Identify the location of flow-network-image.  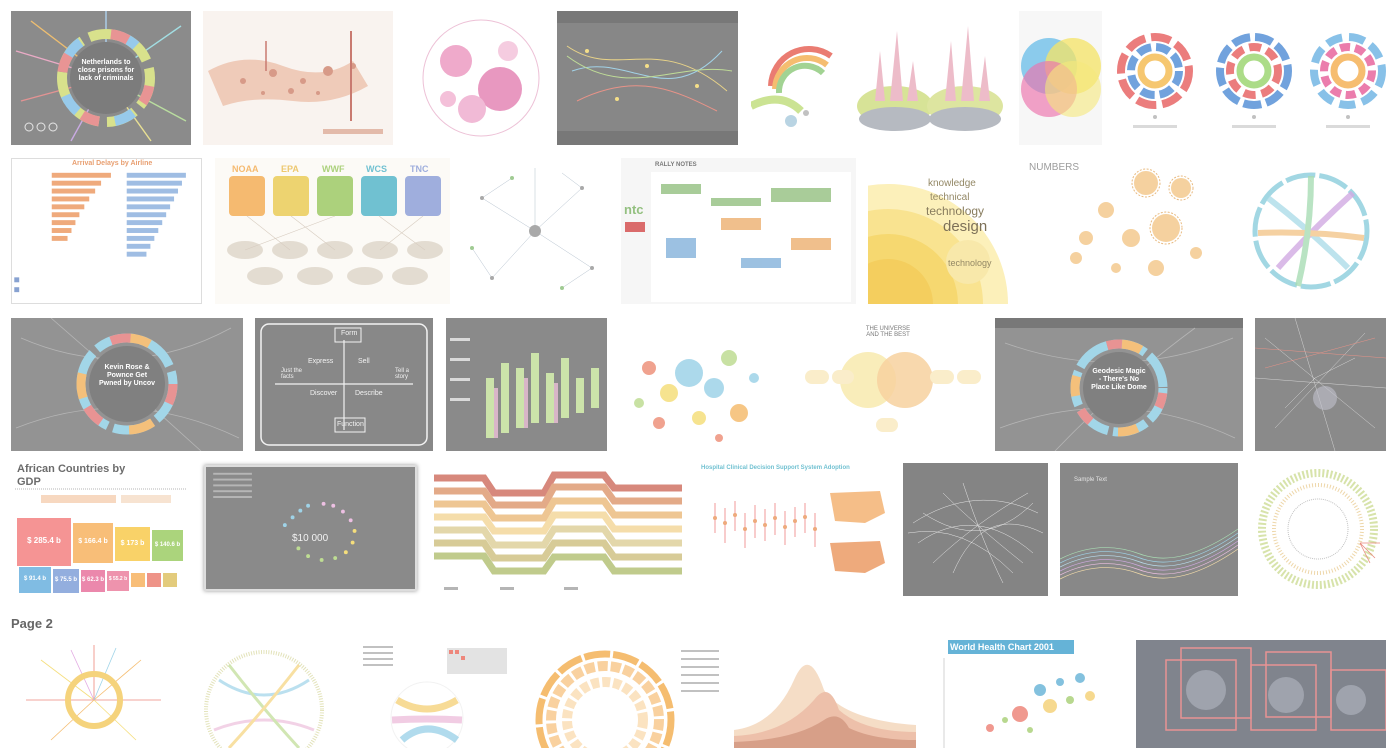
(647, 78).